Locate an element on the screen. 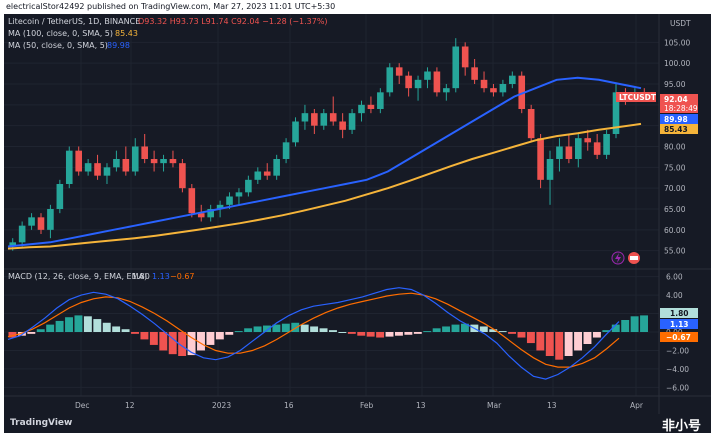  price-tick: 65.00 is located at coordinates (675, 209).